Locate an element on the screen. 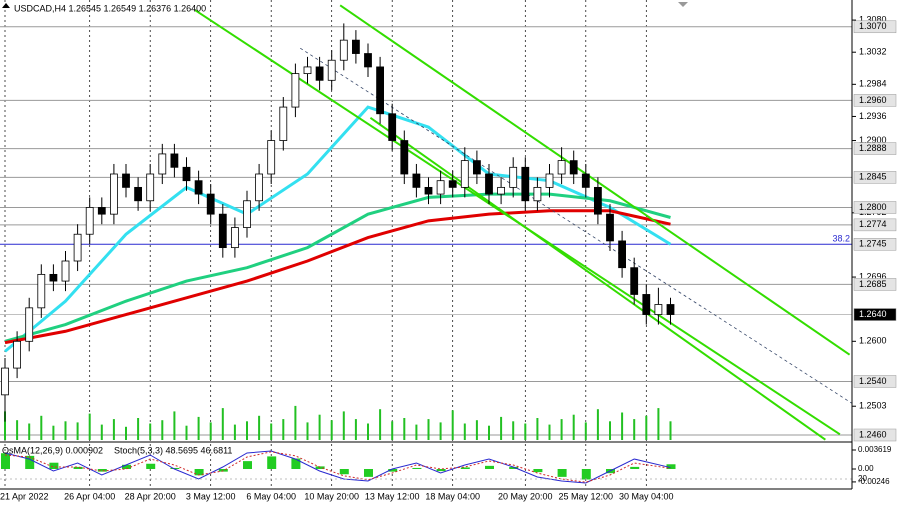  fibo-level-label: 1.2745 is located at coordinates (873, 244).